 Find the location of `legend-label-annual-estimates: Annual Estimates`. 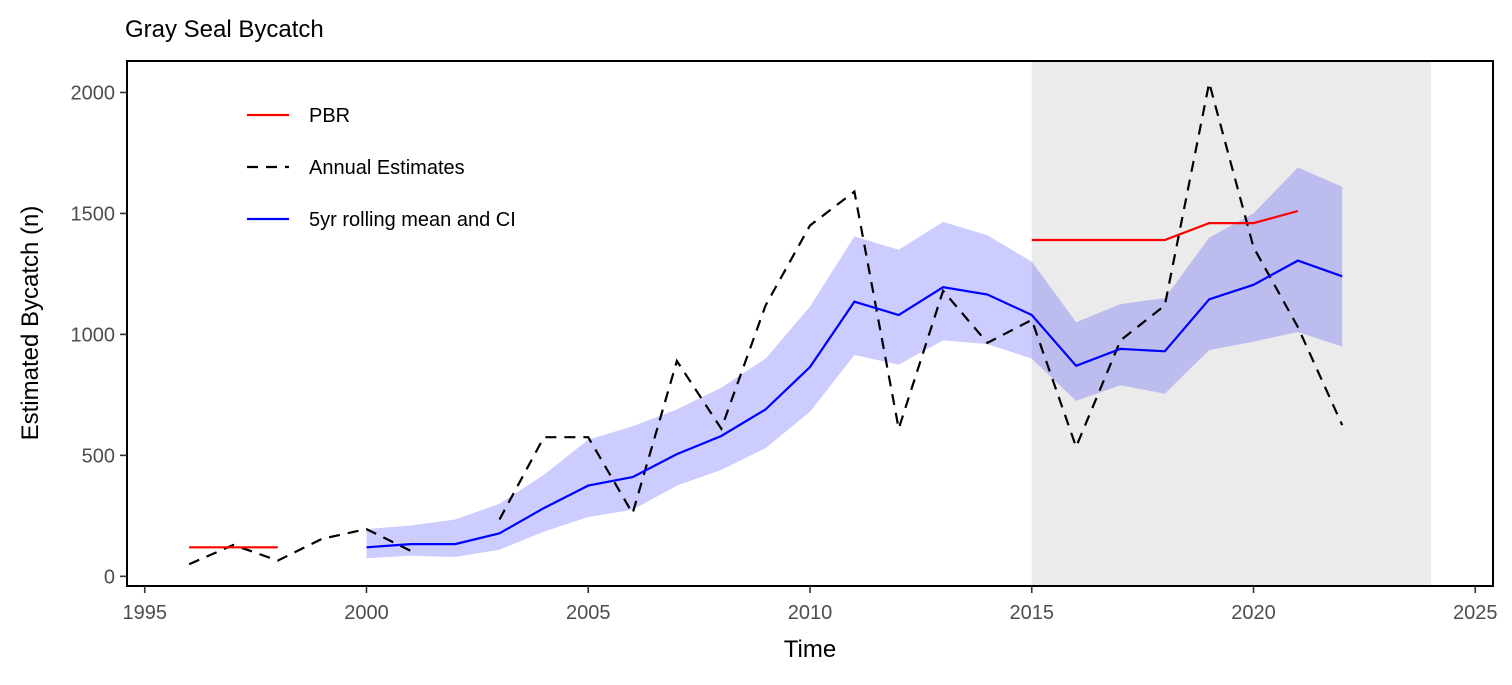

legend-label-annual-estimates: Annual Estimates is located at coordinates (387, 168).